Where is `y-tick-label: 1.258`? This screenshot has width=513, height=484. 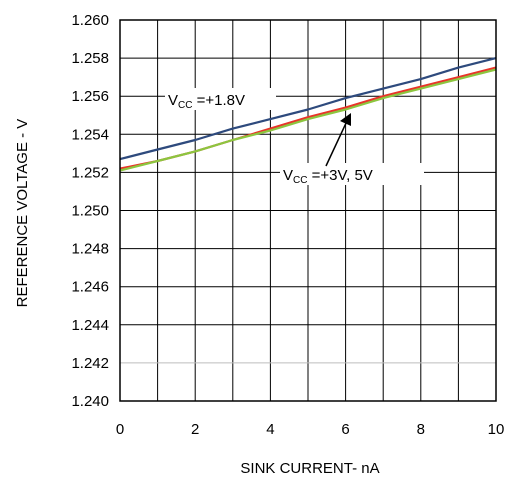
y-tick-label: 1.258 is located at coordinates (90, 58).